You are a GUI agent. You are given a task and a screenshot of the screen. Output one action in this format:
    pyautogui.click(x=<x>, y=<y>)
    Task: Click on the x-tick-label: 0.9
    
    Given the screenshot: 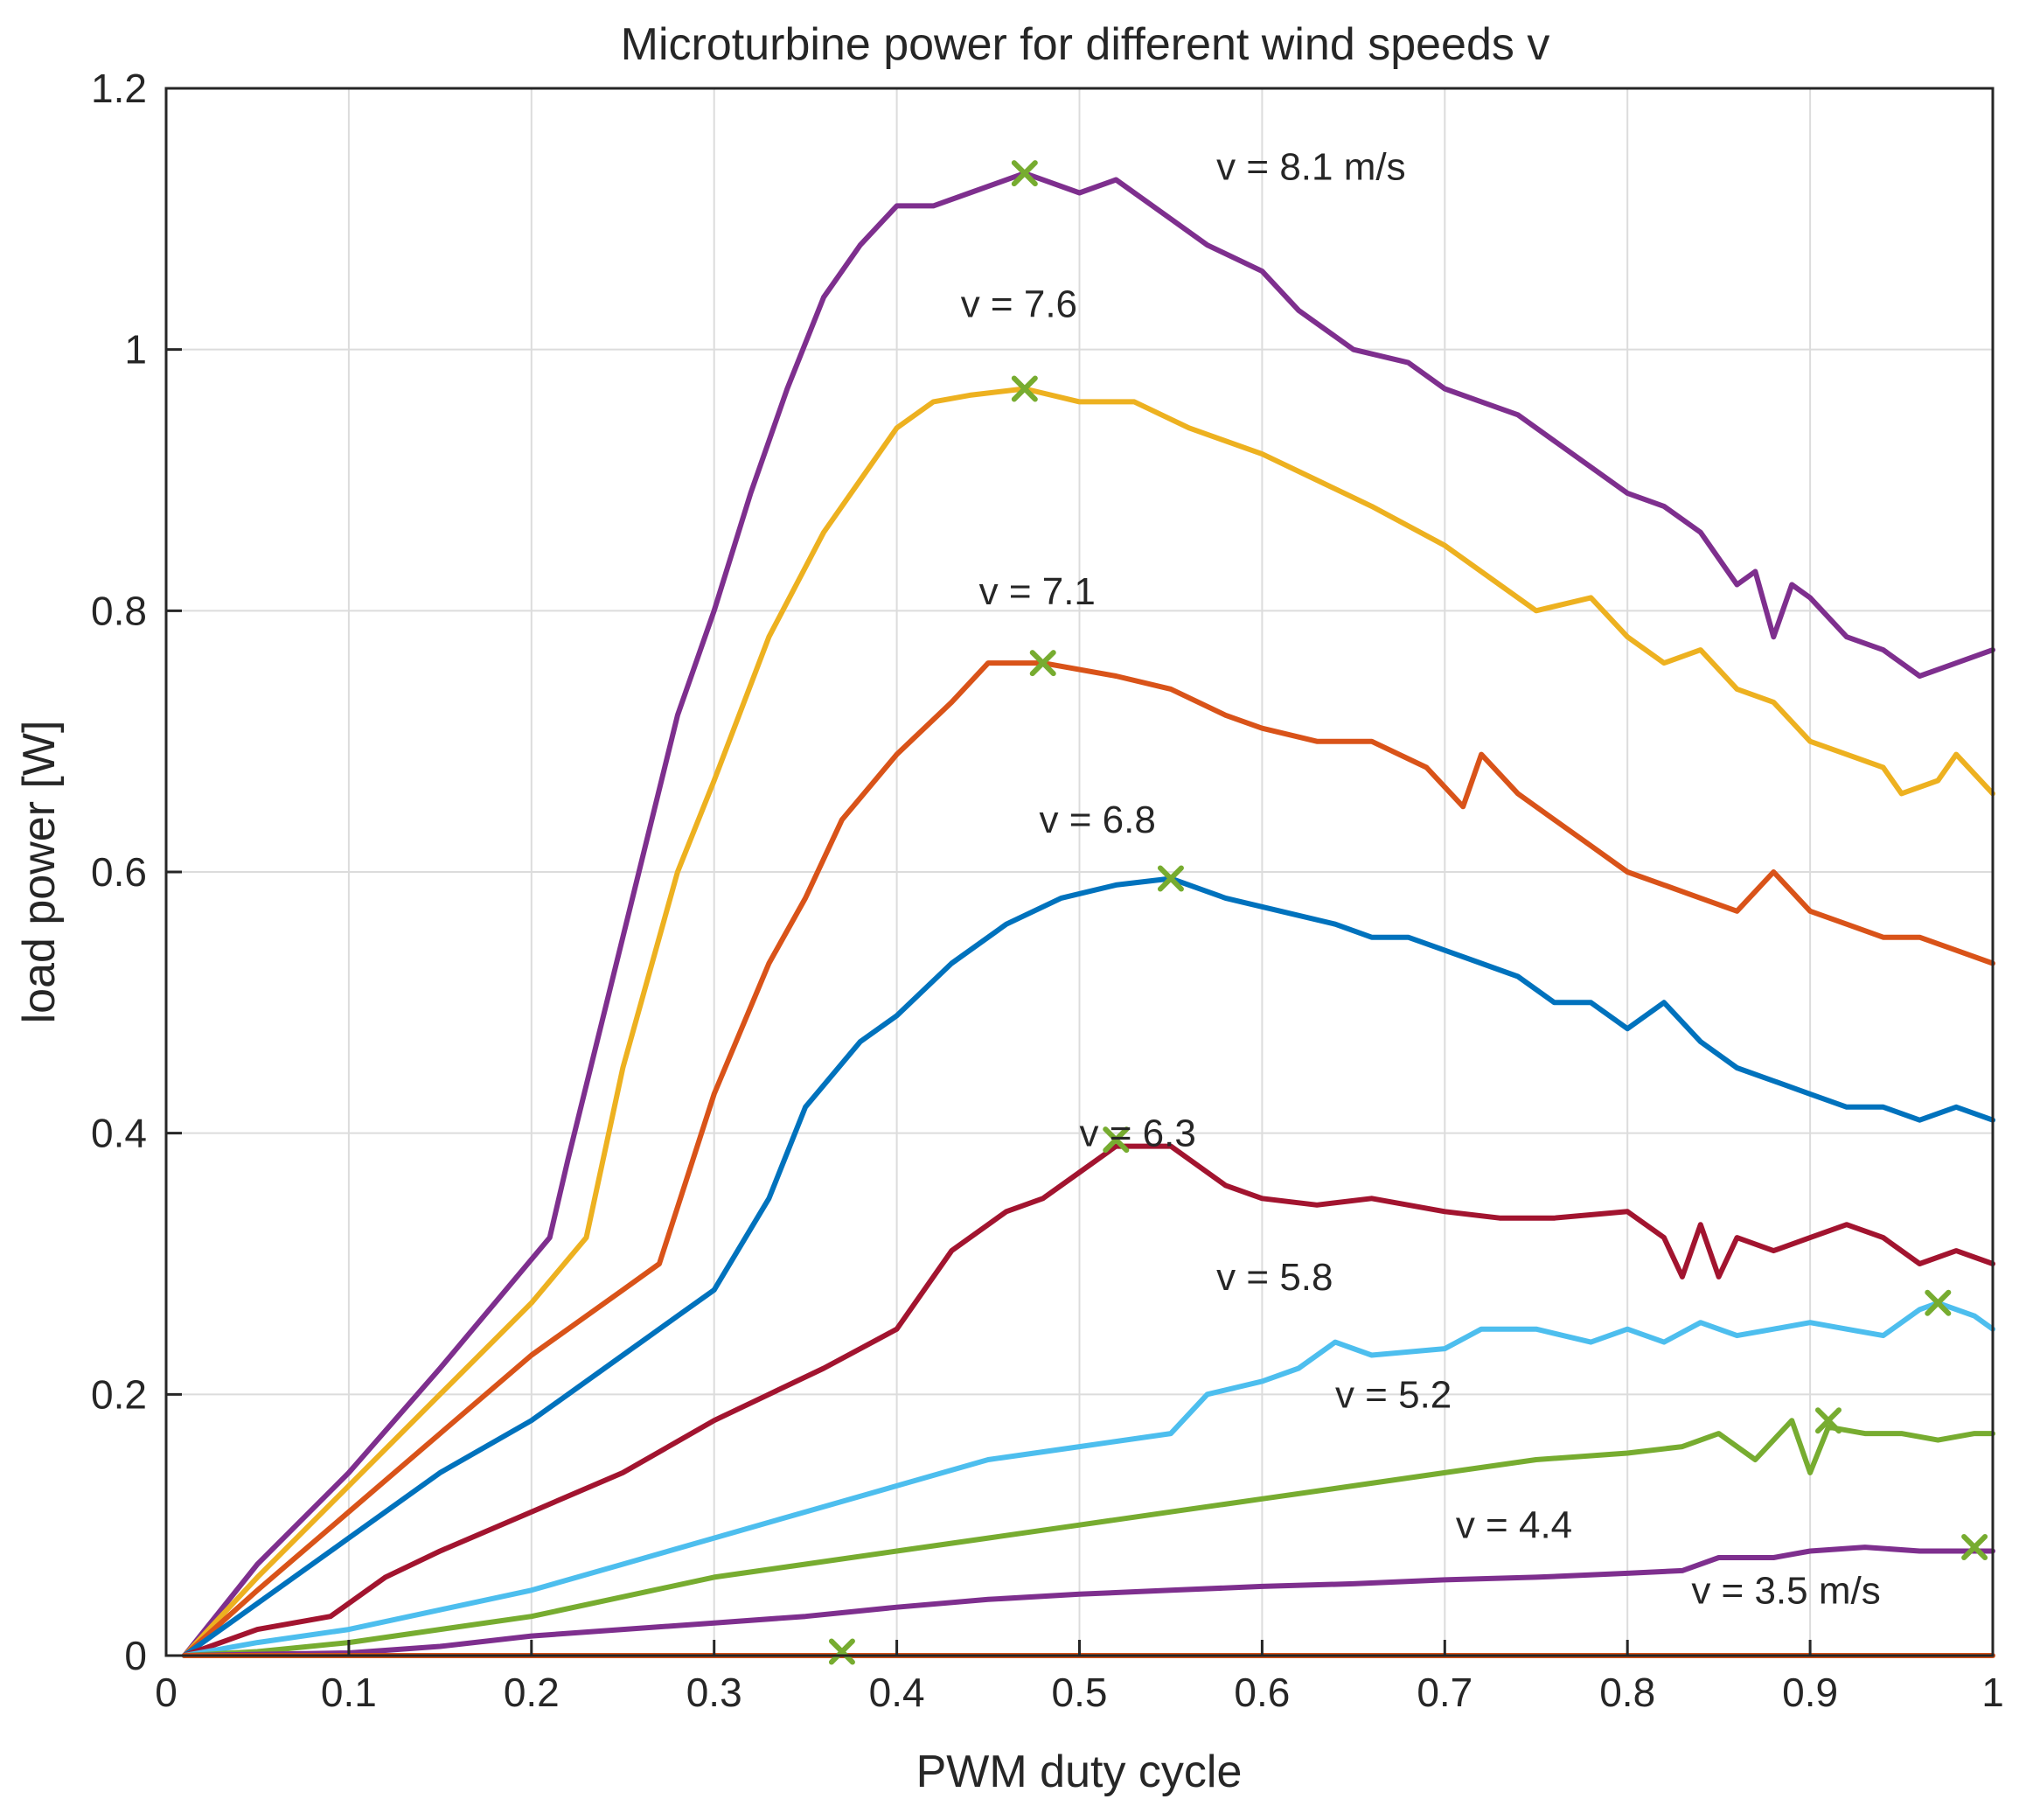 What is the action you would take?
    pyautogui.click(x=1810, y=1692)
    